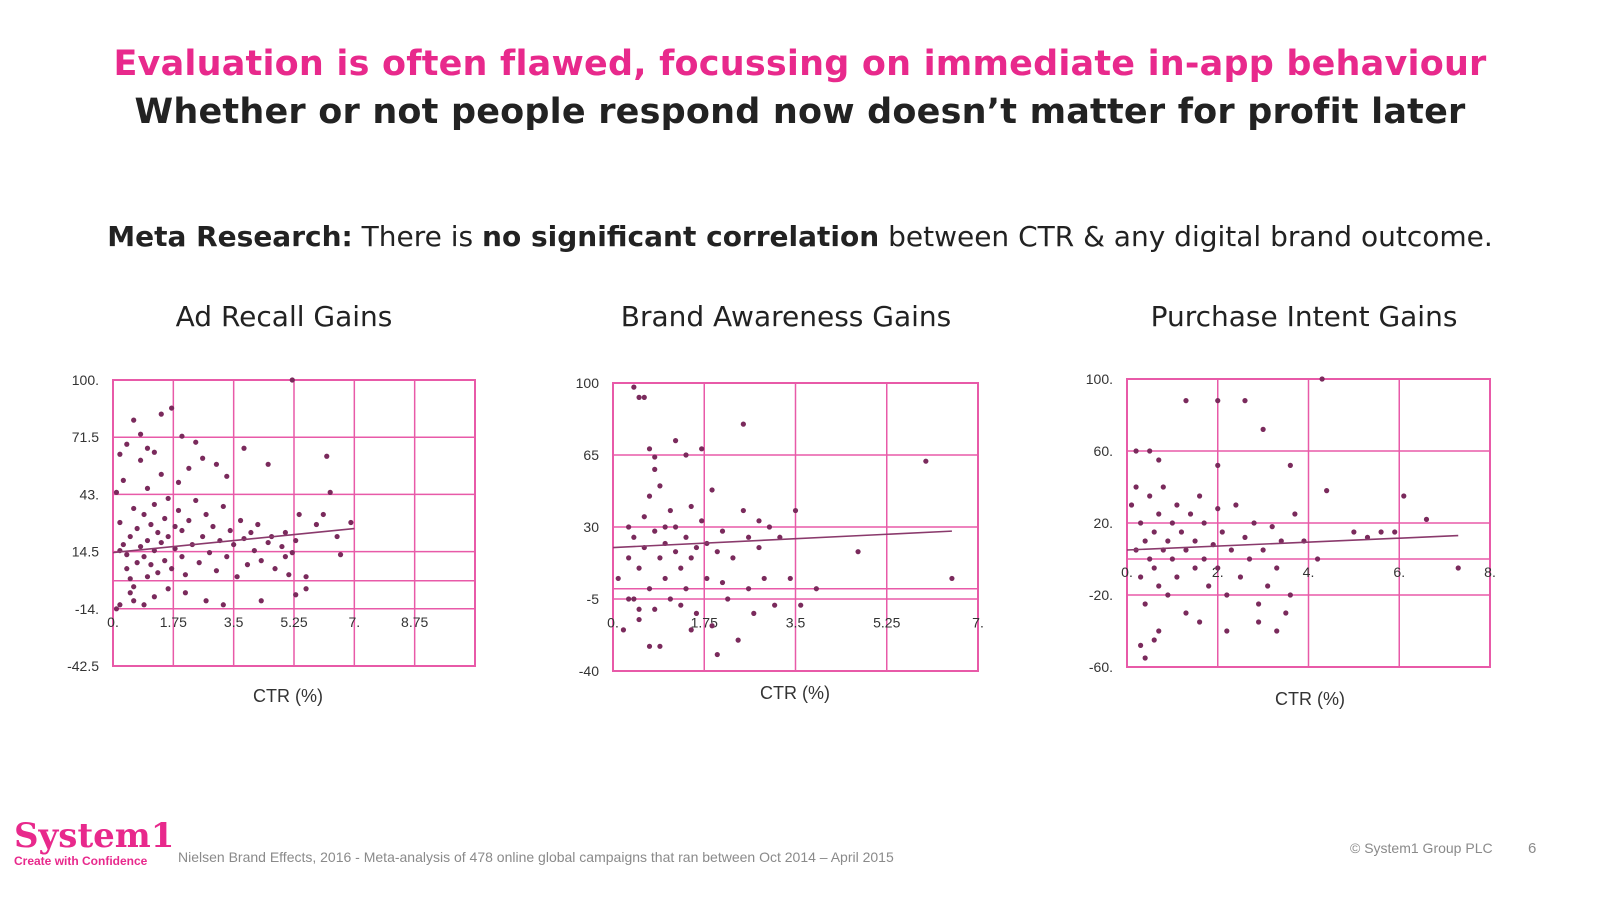 Image resolution: width=1600 pixels, height=901 pixels. Describe the element at coordinates (94, 843) in the screenshot. I see `system1-logo: System1 Create with Confidence` at that location.